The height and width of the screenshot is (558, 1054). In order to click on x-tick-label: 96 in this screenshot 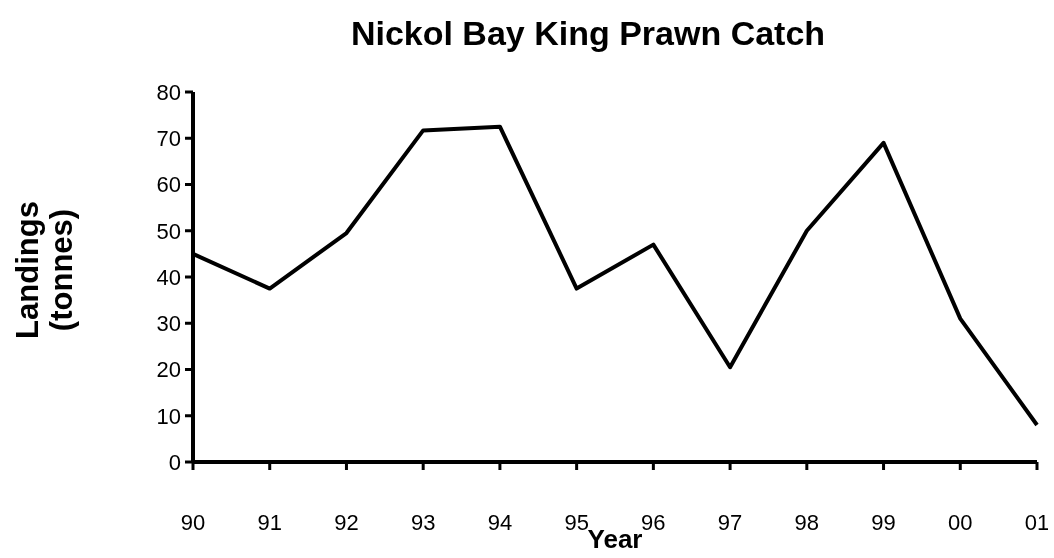, I will do `click(653, 522)`.